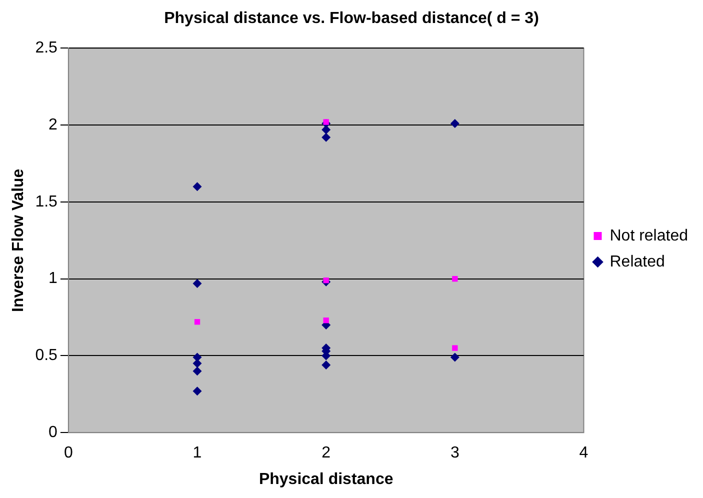  I want to click on y-tick-label: 0.5, so click(46, 355).